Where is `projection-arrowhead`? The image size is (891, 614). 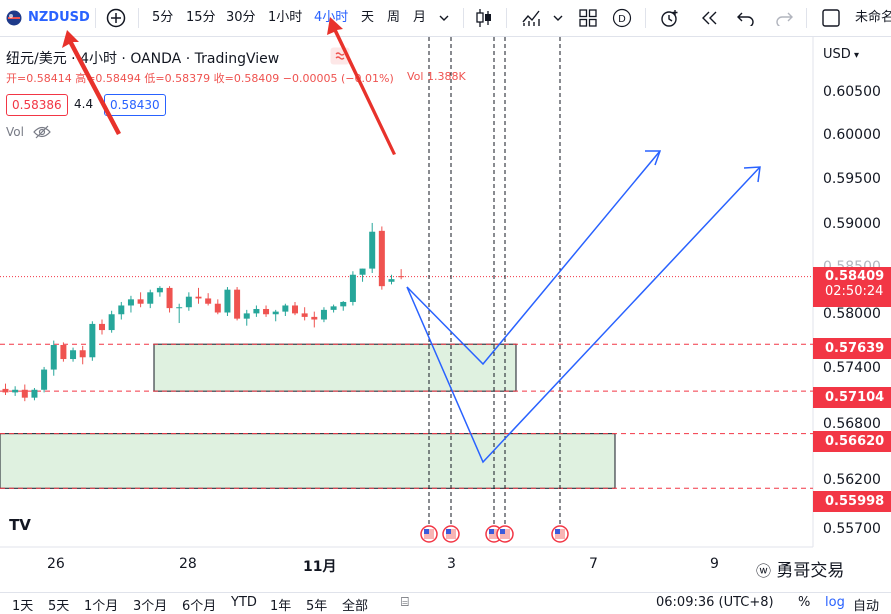 projection-arrowhead is located at coordinates (653, 158).